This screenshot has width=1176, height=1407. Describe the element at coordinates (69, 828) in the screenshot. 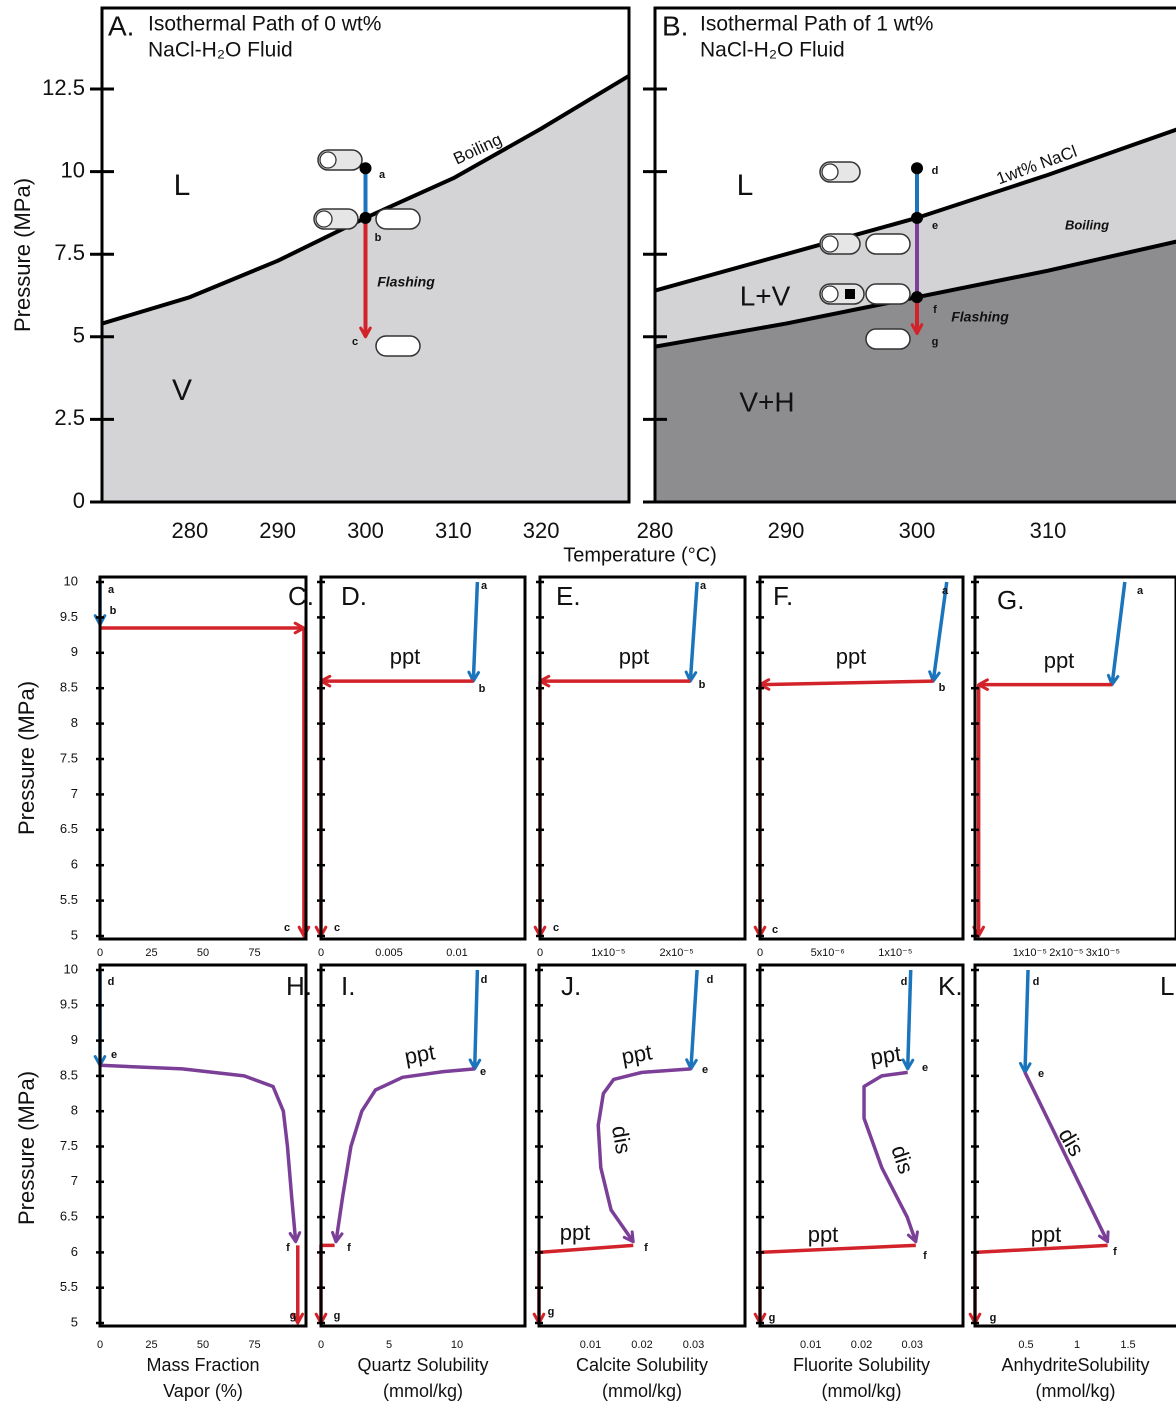

I see `y-tick-label: 6.5` at that location.